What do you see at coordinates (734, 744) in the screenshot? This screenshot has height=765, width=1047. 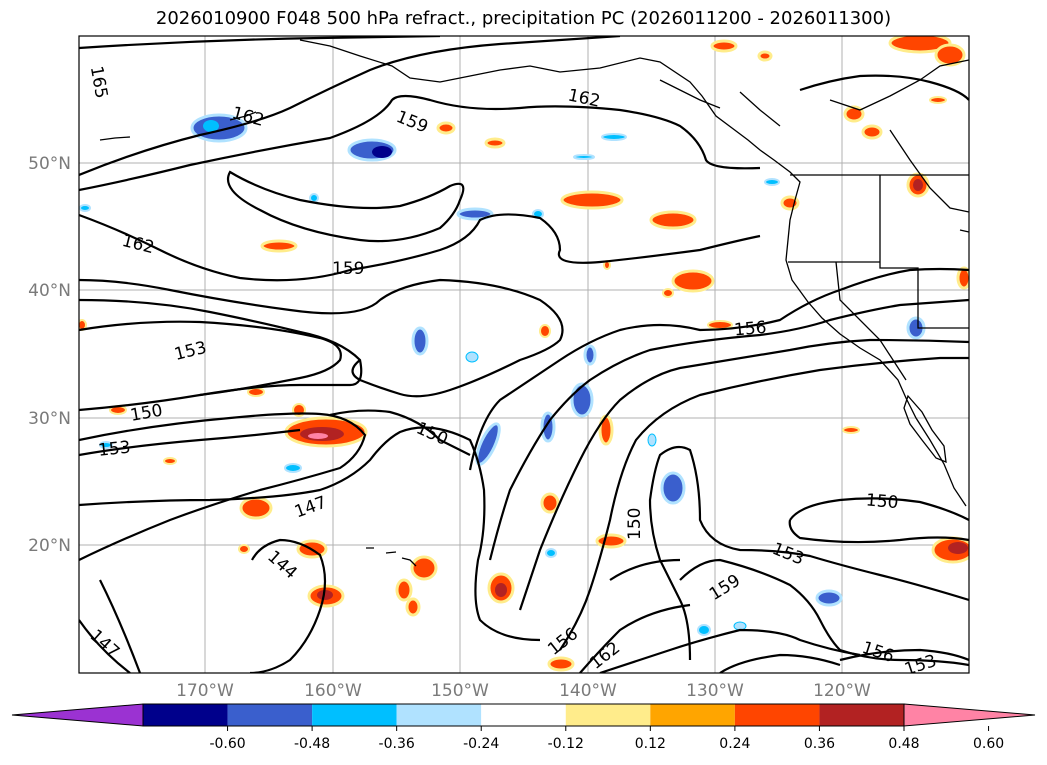 I see `colorbar-tick-label: 0.24` at bounding box center [734, 744].